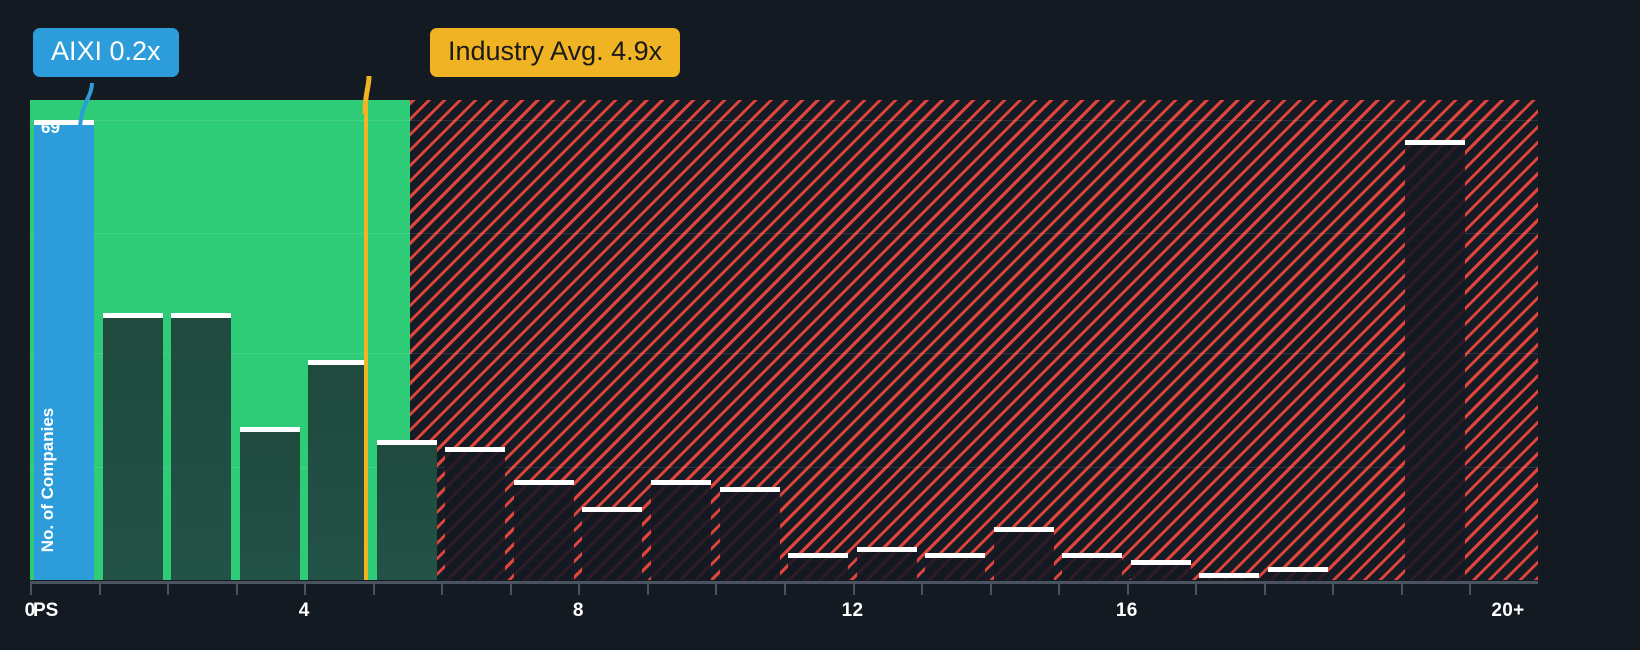 The height and width of the screenshot is (650, 1640). I want to click on company-callout: AIXI 0.2x, so click(106, 53).